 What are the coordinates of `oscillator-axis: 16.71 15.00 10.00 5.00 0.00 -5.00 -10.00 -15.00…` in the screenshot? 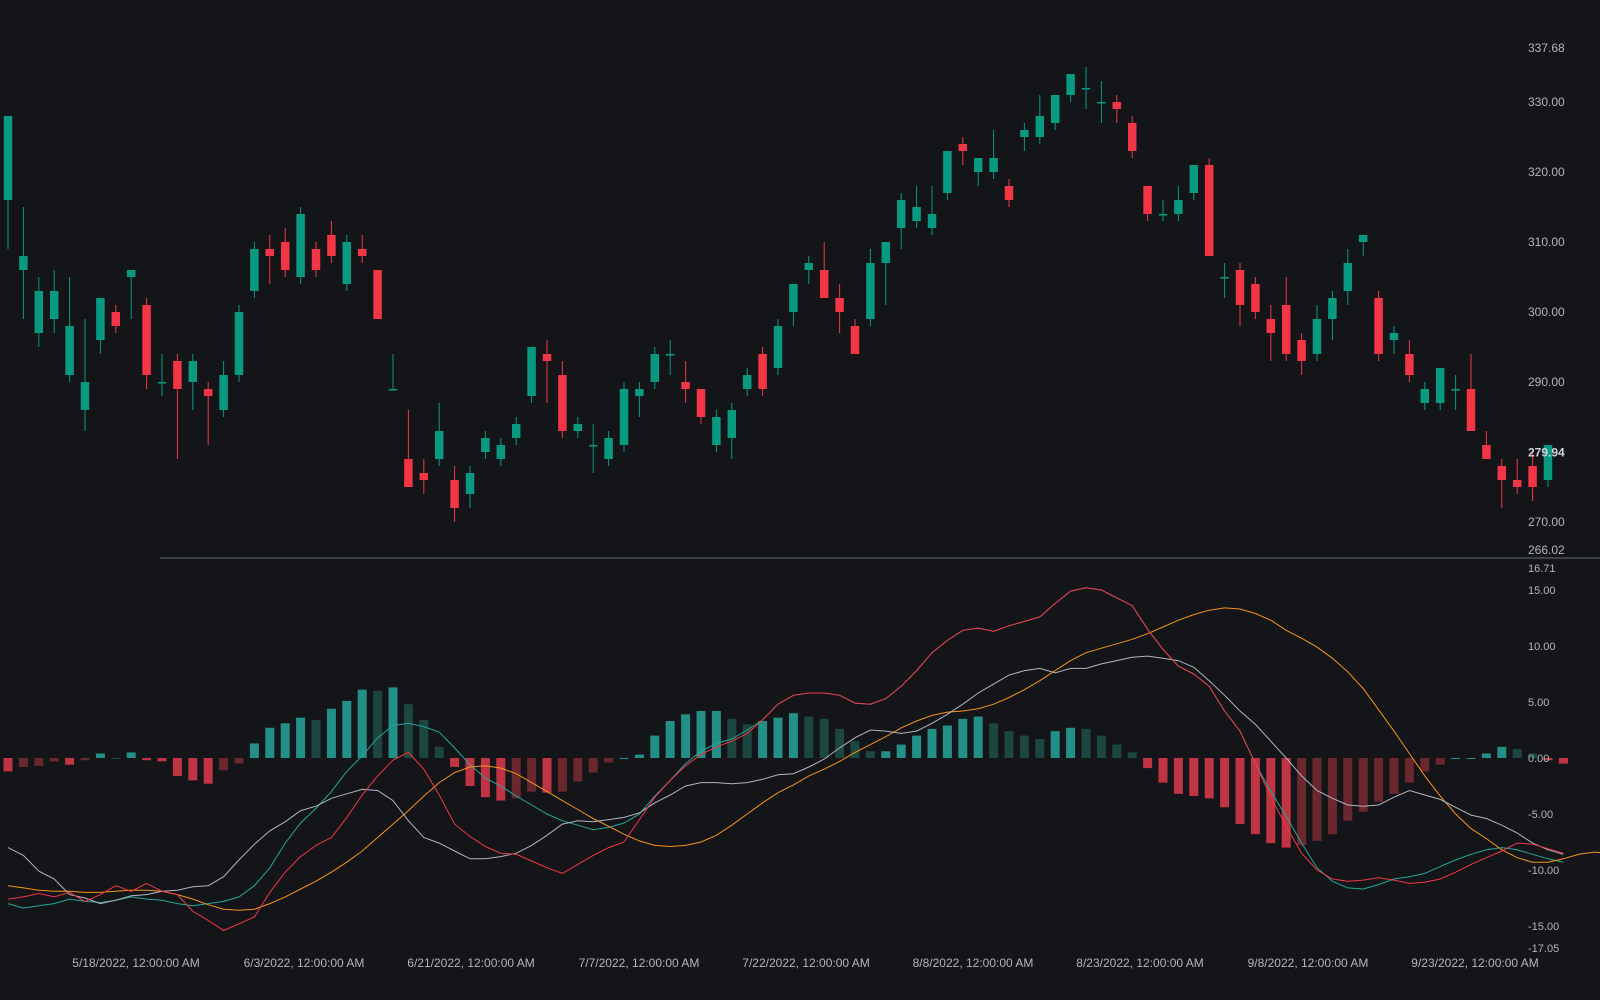 It's located at (1543, 759).